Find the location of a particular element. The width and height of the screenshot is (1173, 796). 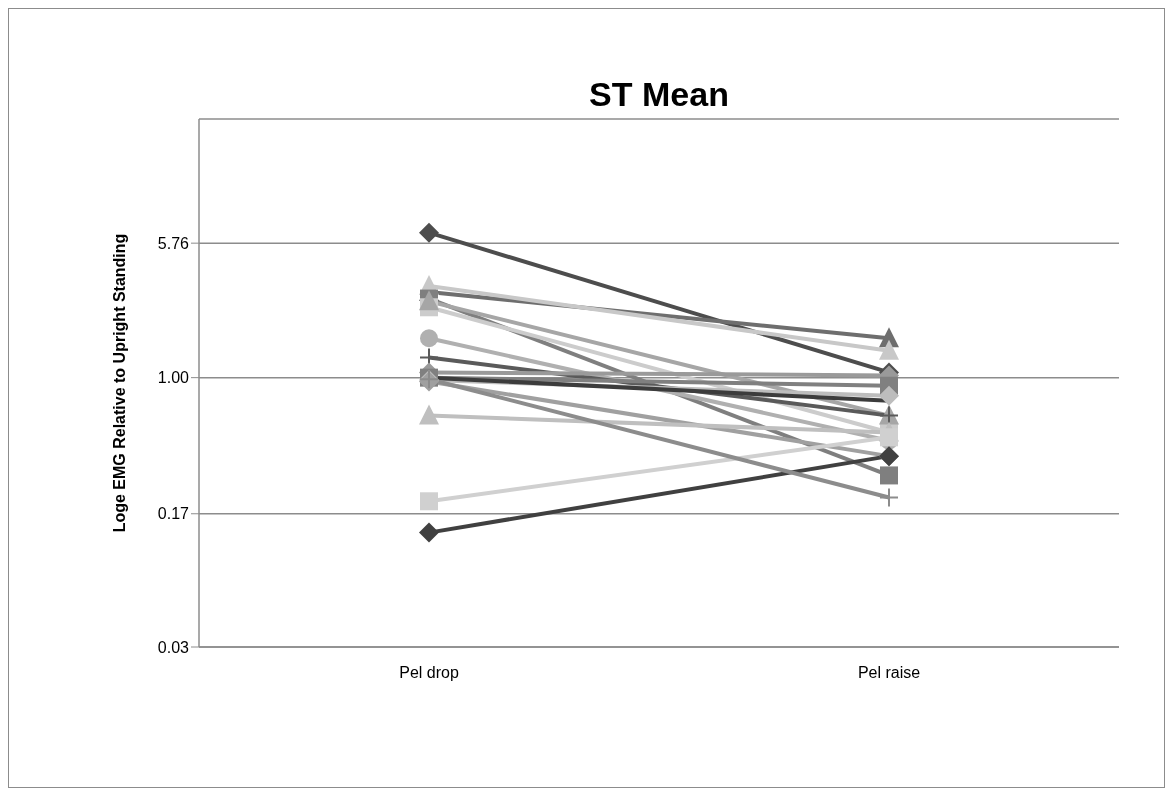

x-tick-label: Pel raise is located at coordinates (889, 673).